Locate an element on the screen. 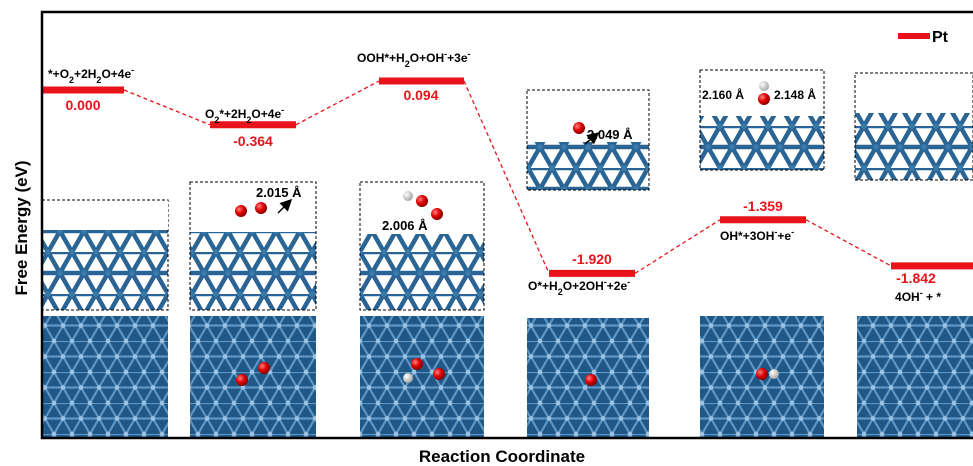 The width and height of the screenshot is (973, 466). state-label: O*+H2O+2OH-+2e- is located at coordinates (579, 287).